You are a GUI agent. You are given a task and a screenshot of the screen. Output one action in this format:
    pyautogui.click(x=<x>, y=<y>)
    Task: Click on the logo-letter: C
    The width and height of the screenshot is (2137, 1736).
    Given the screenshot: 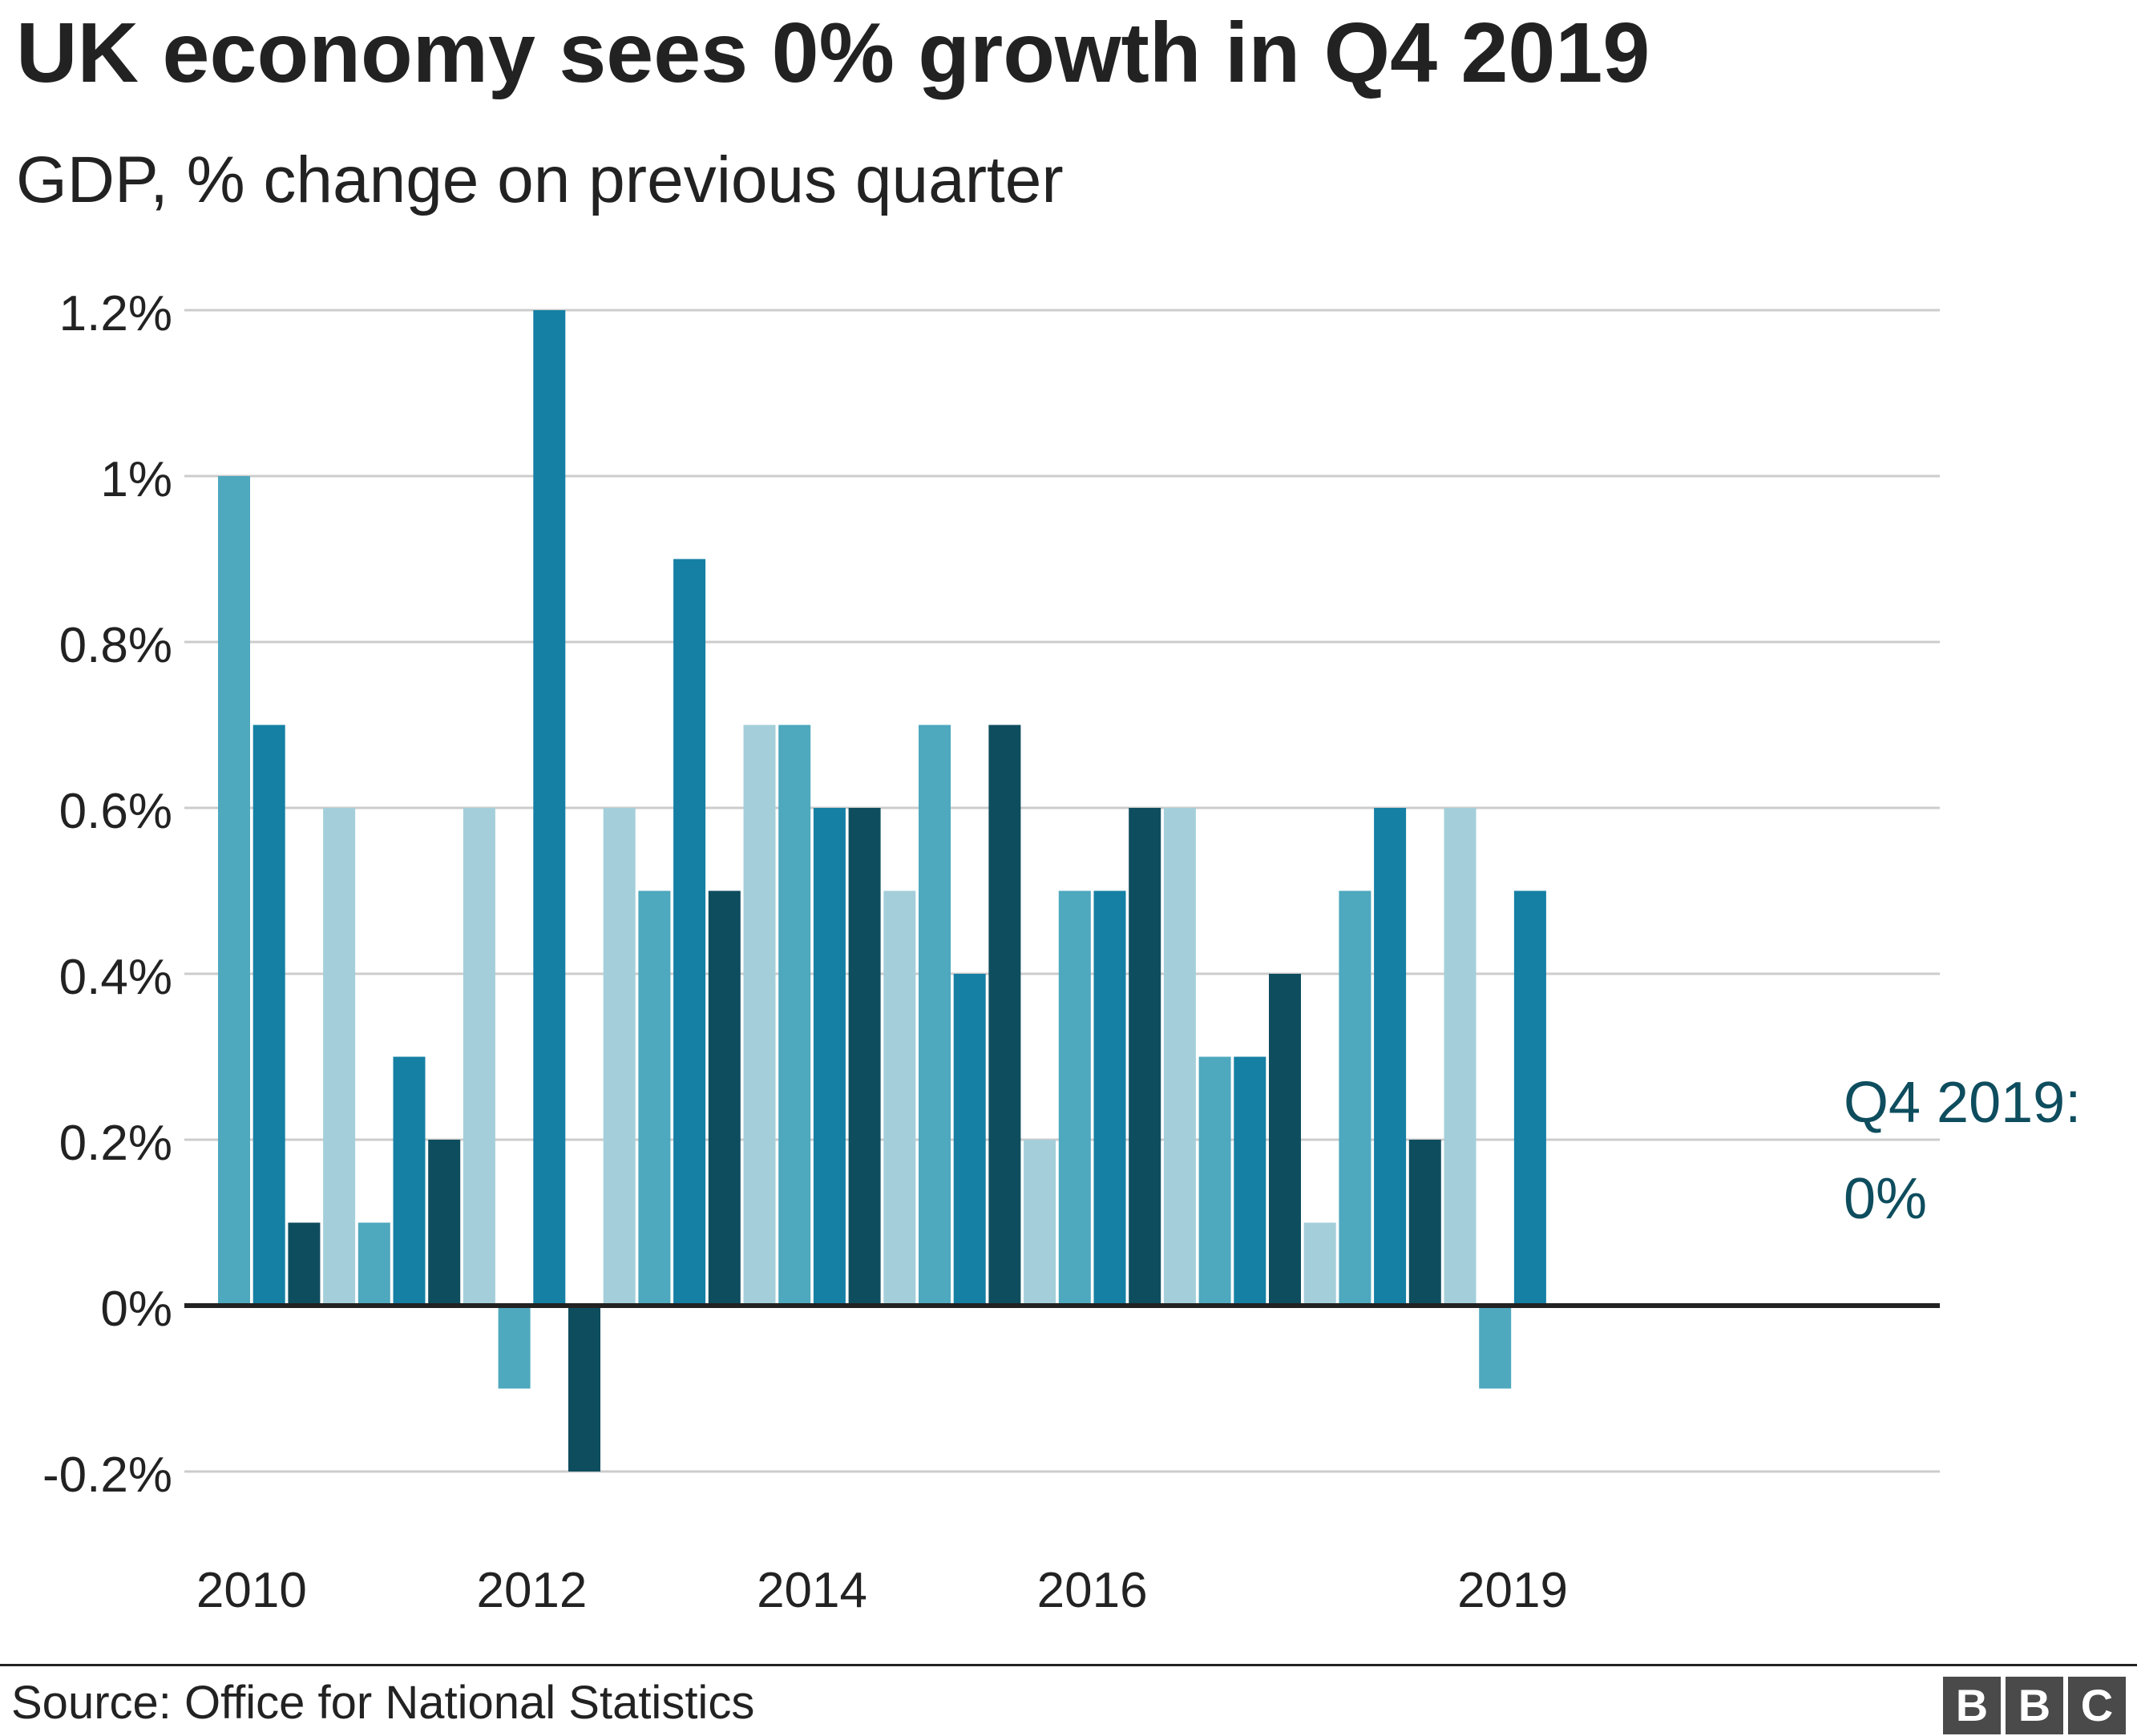 What is the action you would take?
    pyautogui.click(x=2097, y=1705)
    